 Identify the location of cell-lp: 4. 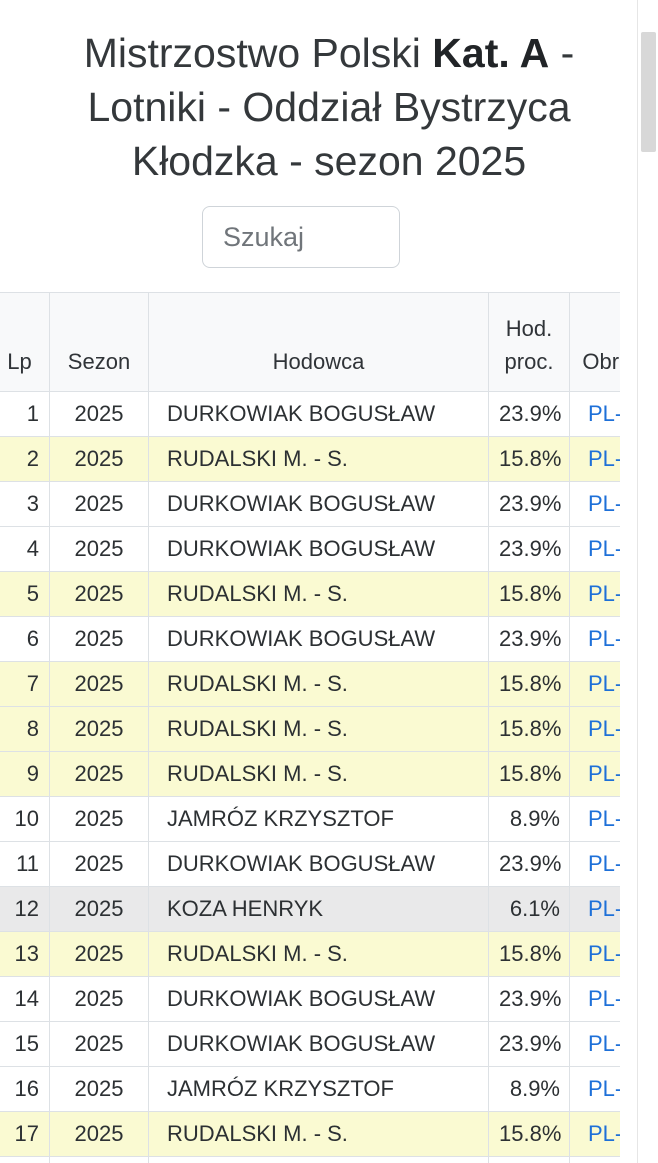
(25, 549).